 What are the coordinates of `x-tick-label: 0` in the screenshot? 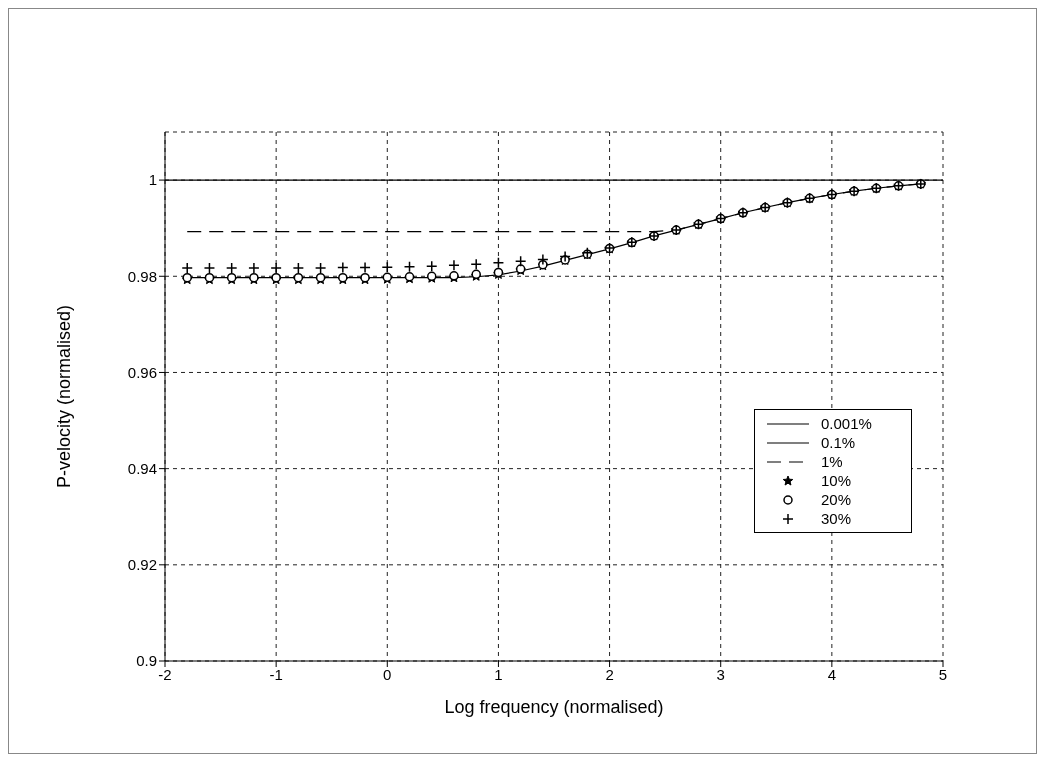 It's located at (387, 674).